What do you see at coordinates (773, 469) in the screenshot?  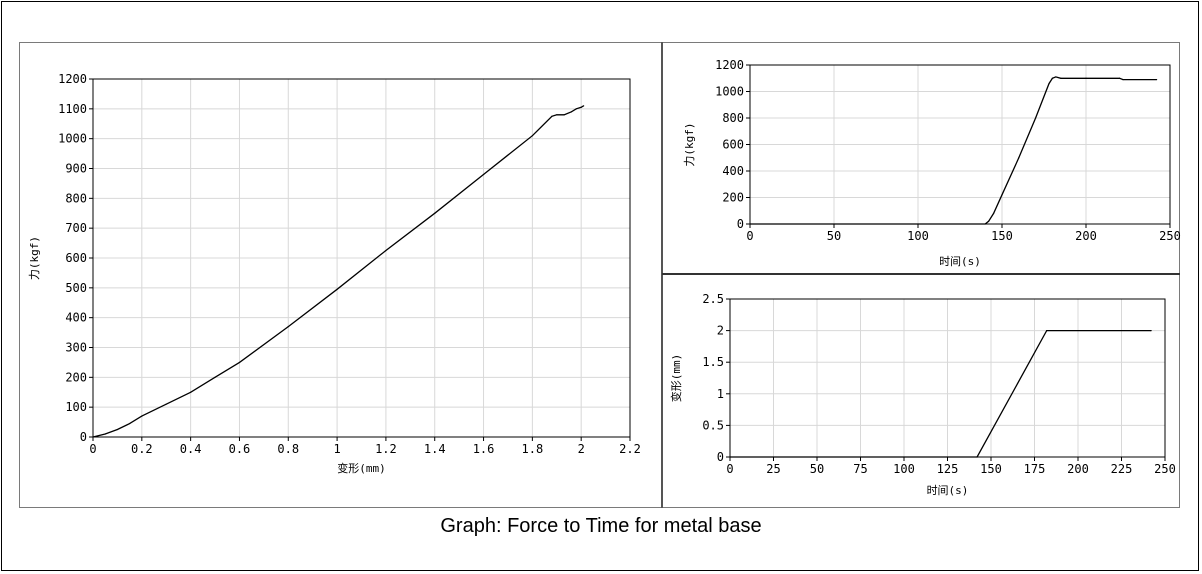 I see `x-tick-label: 25` at bounding box center [773, 469].